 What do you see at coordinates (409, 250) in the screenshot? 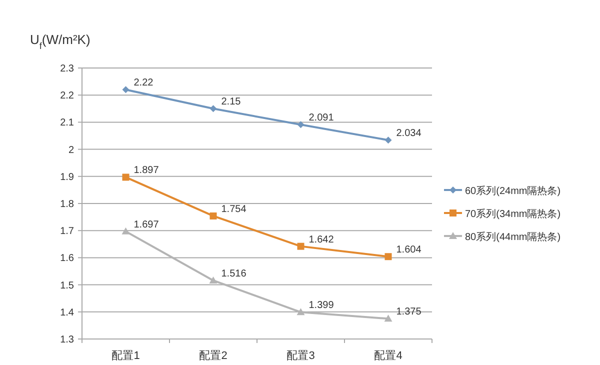
I see `data-label: 1.604` at bounding box center [409, 250].